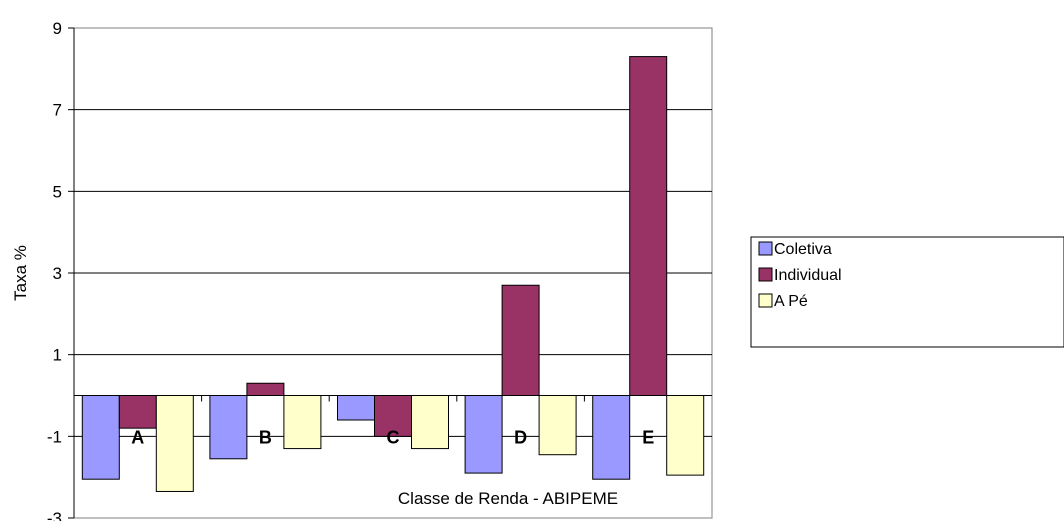 The width and height of the screenshot is (1064, 526). What do you see at coordinates (430, 422) in the screenshot?
I see `bar-a-p--c` at bounding box center [430, 422].